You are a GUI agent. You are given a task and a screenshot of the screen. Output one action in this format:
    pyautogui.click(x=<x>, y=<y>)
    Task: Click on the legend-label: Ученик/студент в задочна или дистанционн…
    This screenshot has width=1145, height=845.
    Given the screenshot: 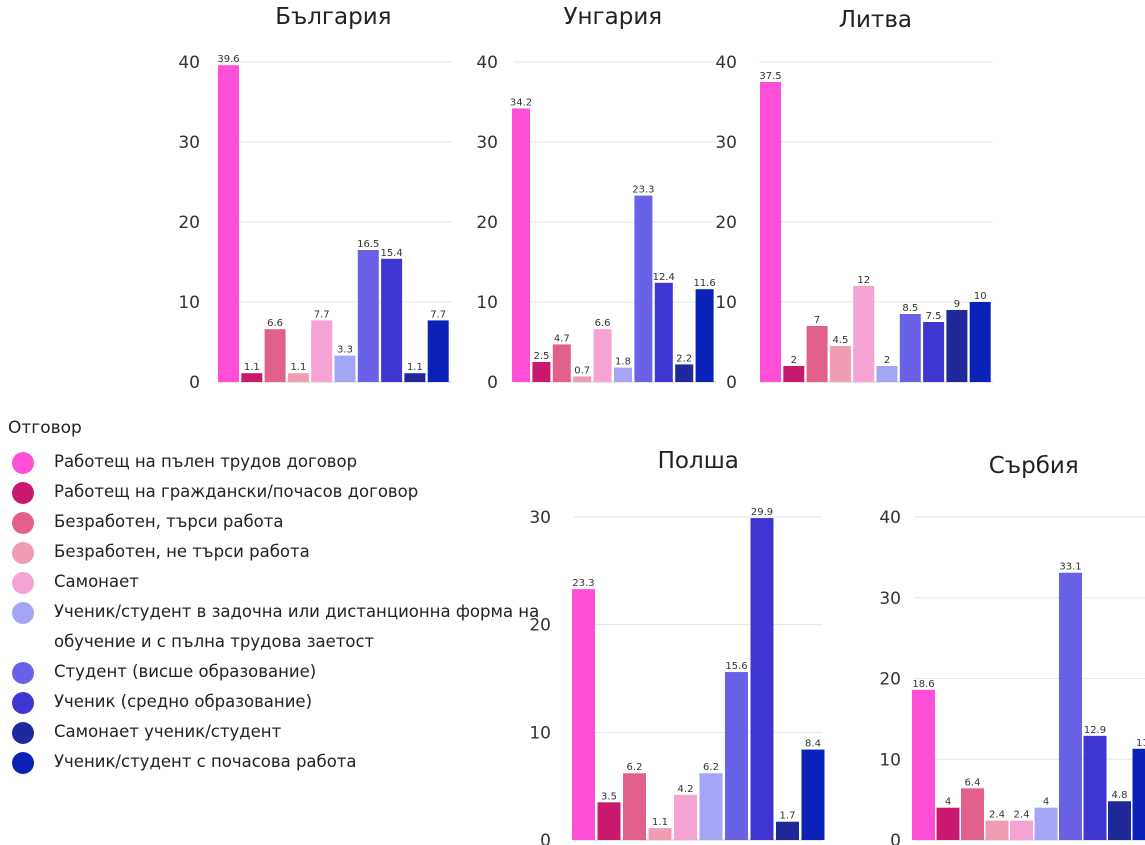 What is the action you would take?
    pyautogui.click(x=297, y=626)
    